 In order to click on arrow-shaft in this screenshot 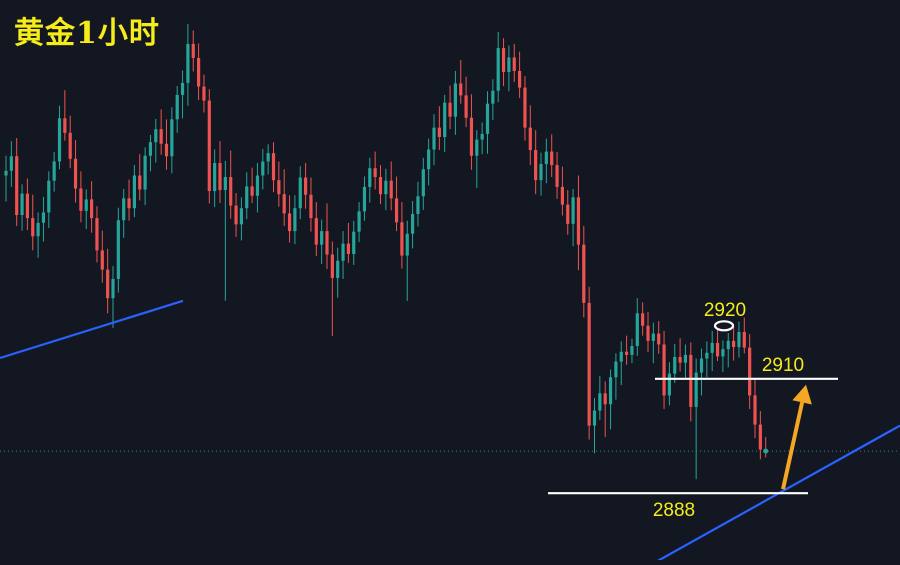, I will do `click(793, 445)`.